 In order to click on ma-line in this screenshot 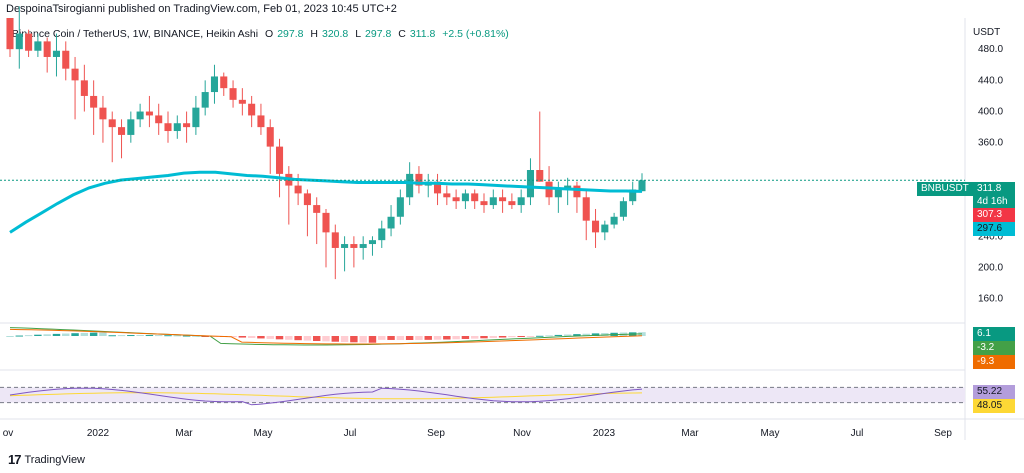, I will do `click(326, 202)`.